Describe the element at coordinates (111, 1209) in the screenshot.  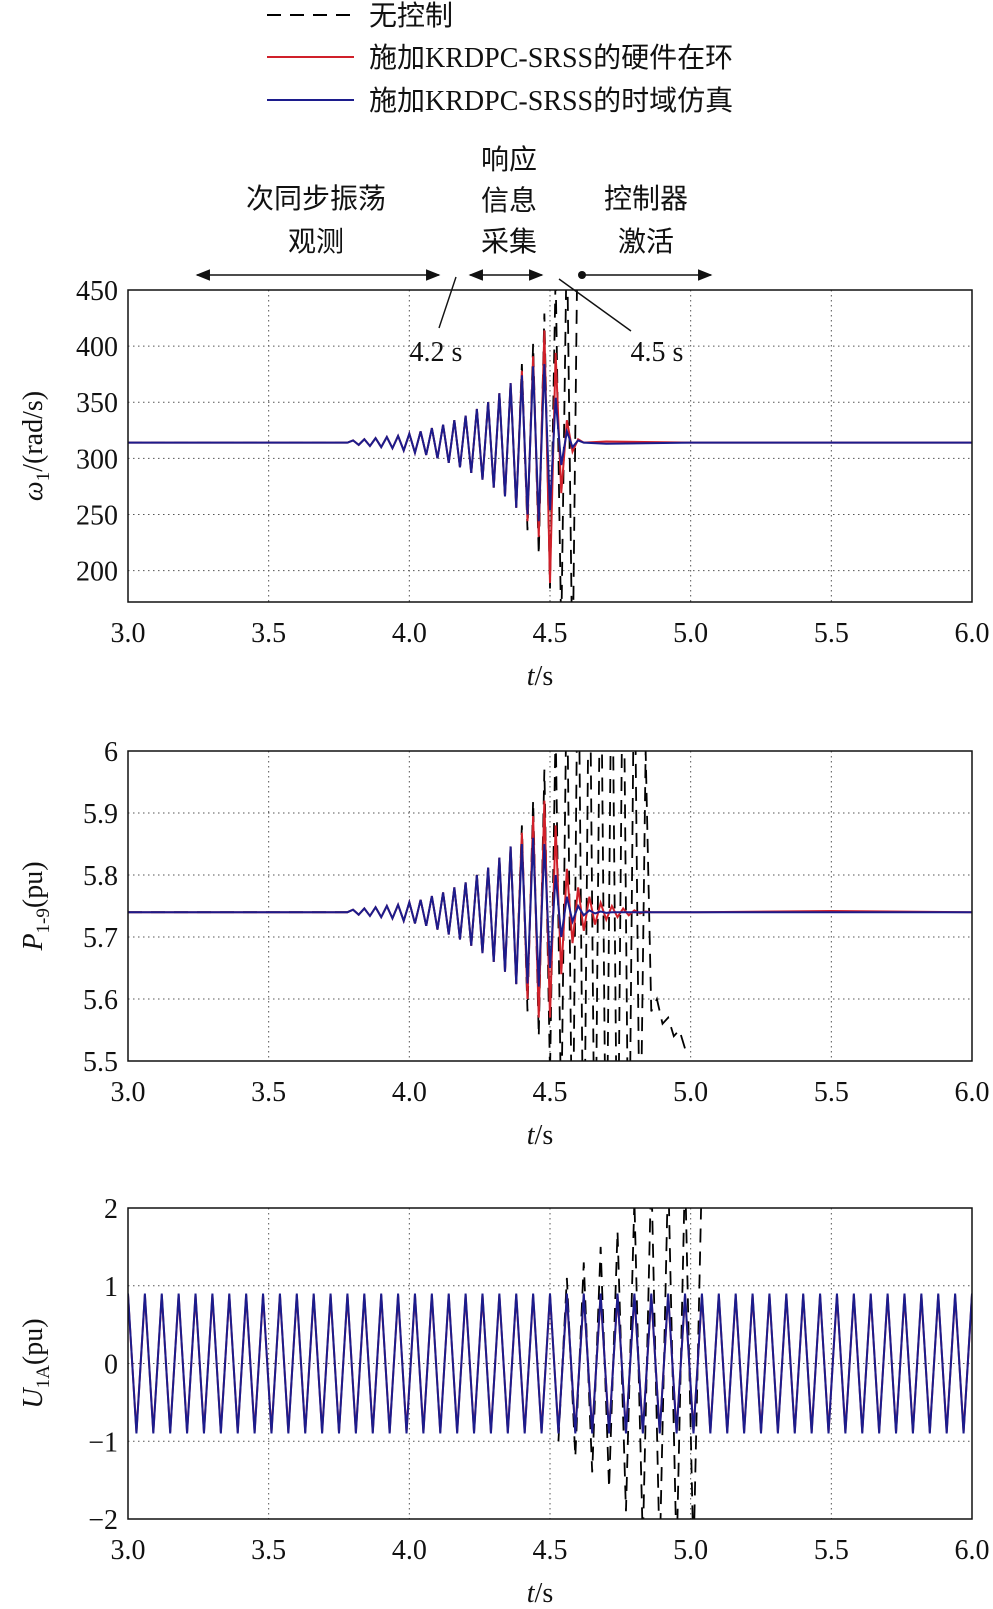
I see `y-tick-label: 2` at that location.